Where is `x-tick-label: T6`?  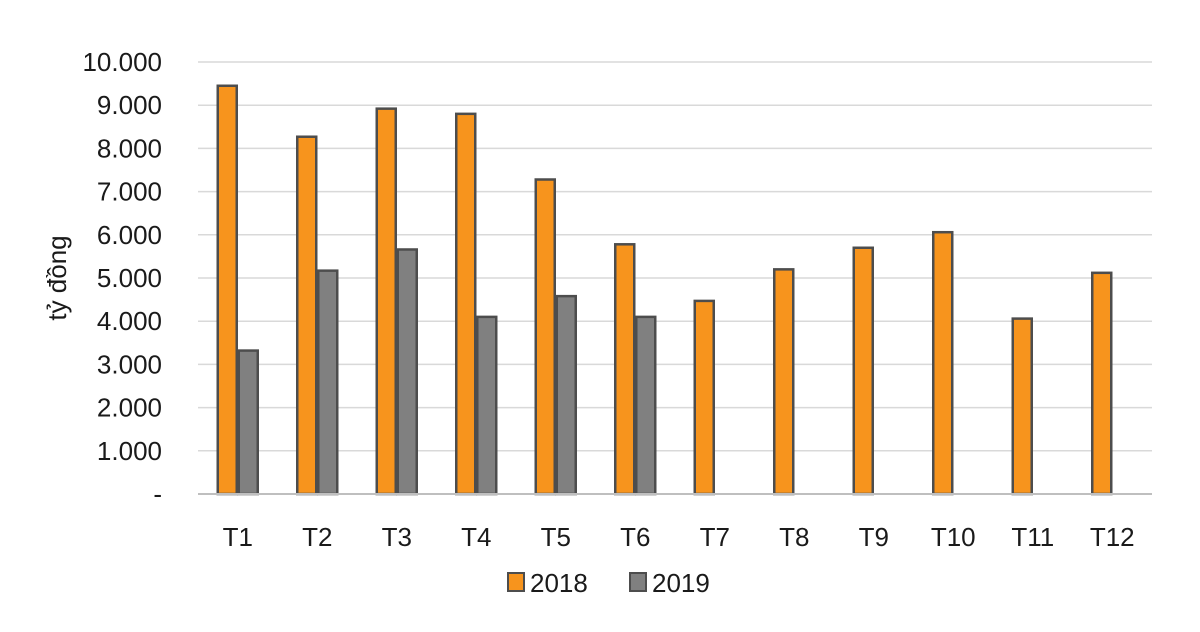
x-tick-label: T6 is located at coordinates (635, 537).